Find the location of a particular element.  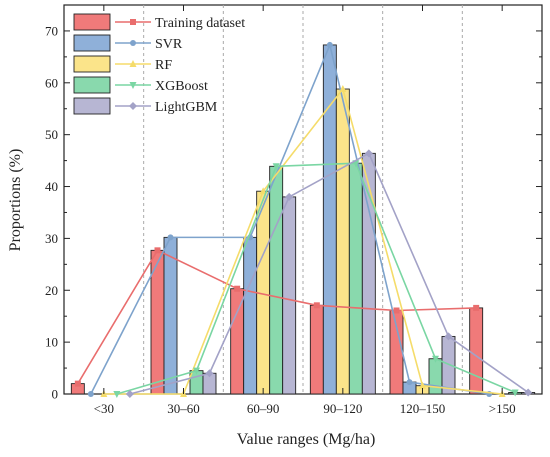

y-tick-label: 70 is located at coordinates (51, 30).